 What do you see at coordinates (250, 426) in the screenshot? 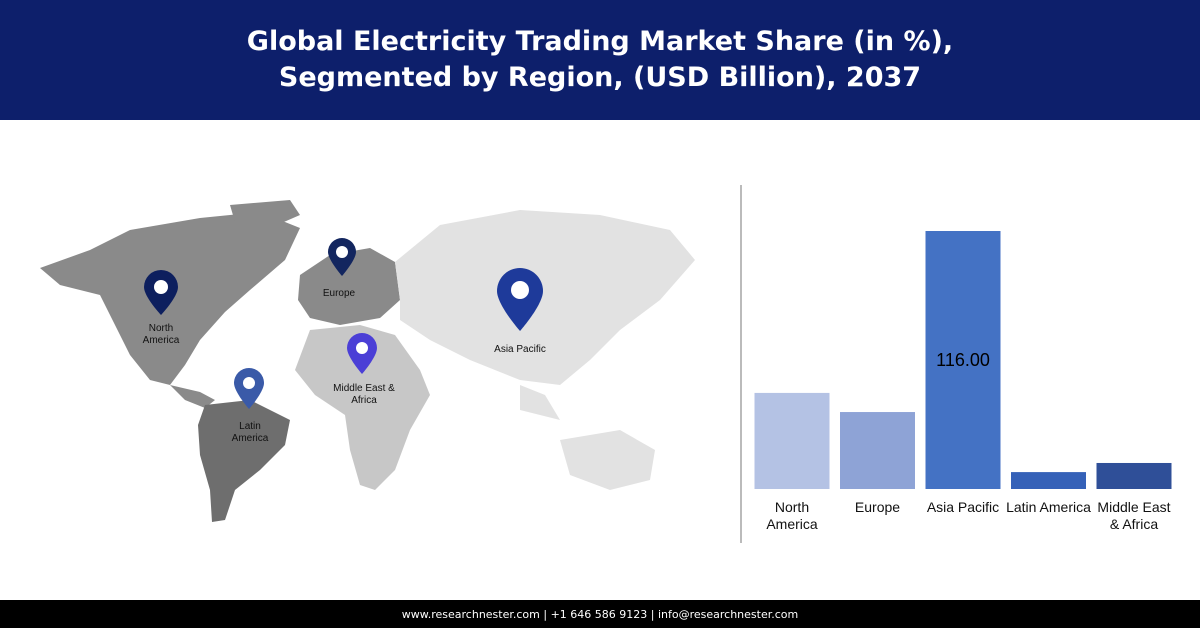
I see `map-label: Latin` at bounding box center [250, 426].